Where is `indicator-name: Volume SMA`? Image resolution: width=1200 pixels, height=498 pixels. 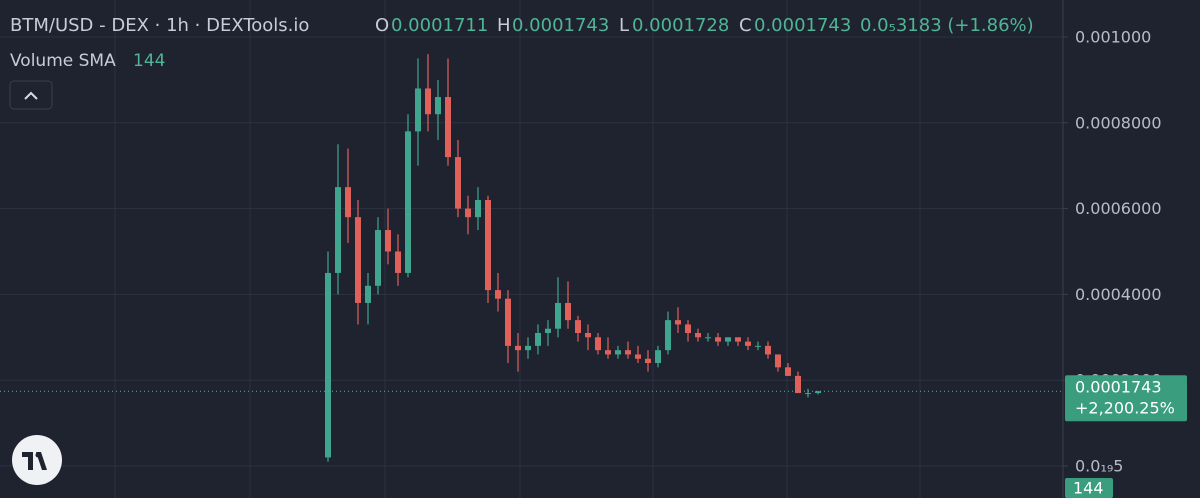 indicator-name: Volume SMA is located at coordinates (63, 61).